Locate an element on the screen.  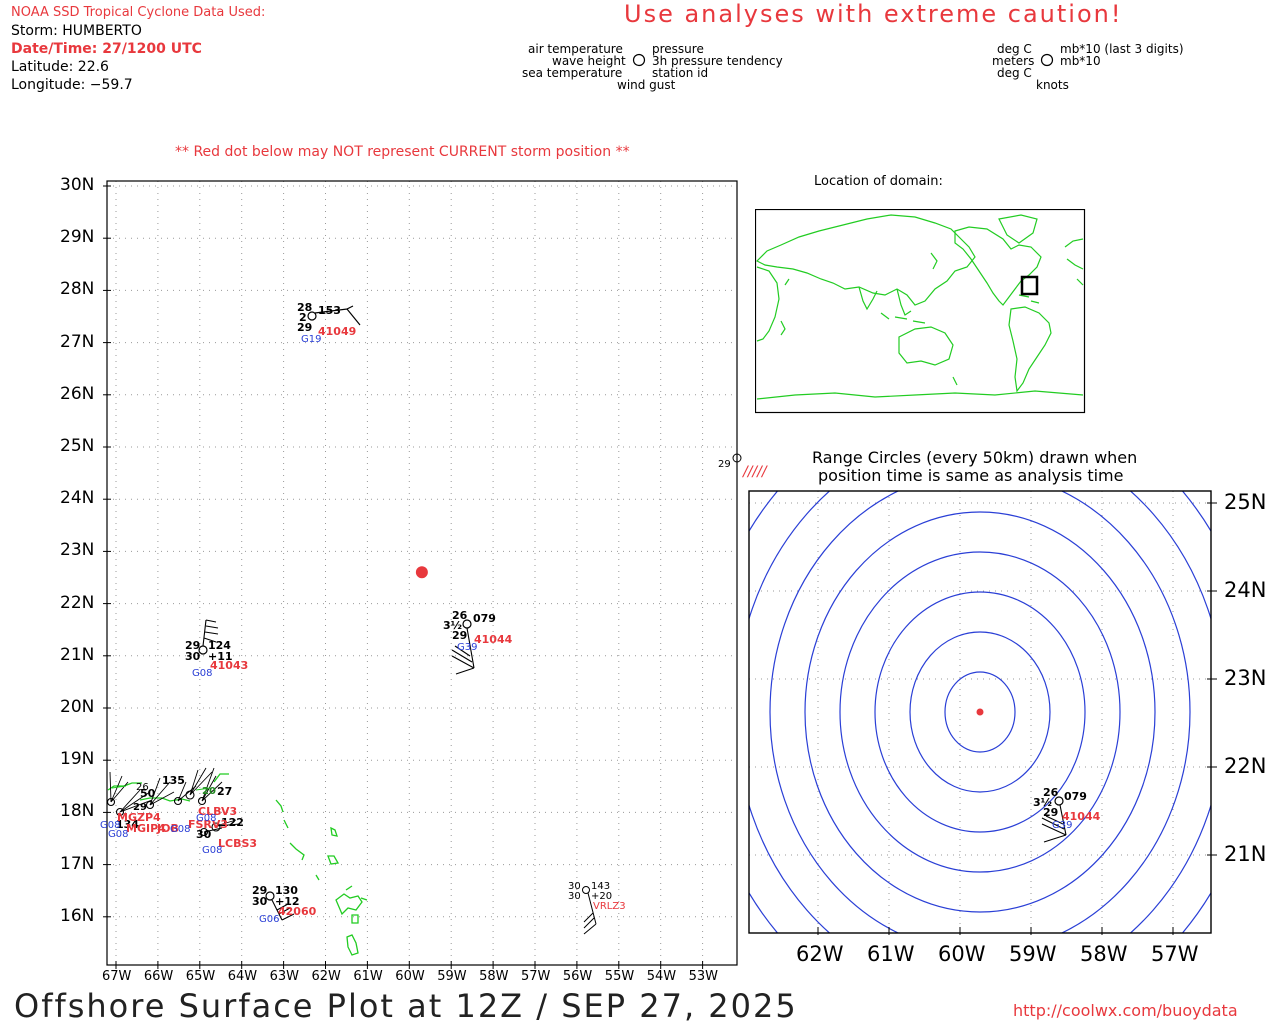
cluster-label-fsrv3: FSRV3 is located at coordinates (208, 824).